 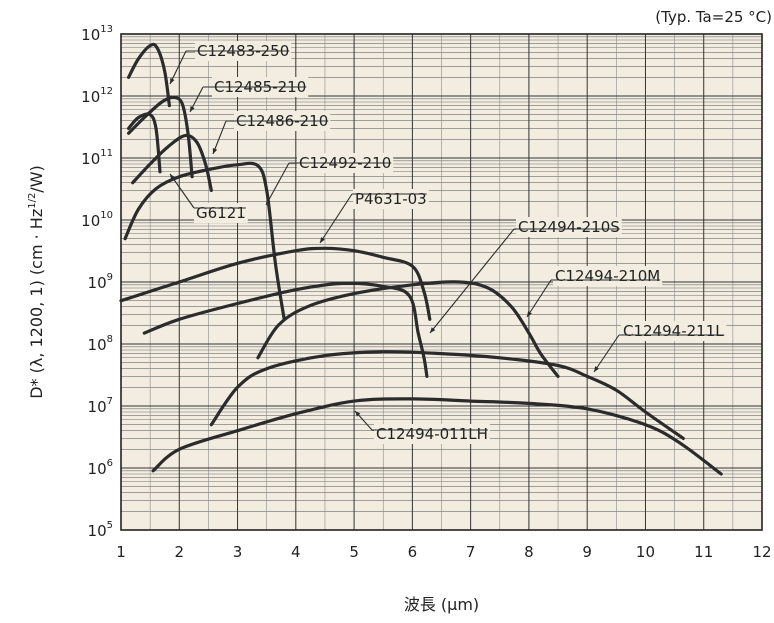 I want to click on x-tick-label: 9, so click(x=587, y=552).